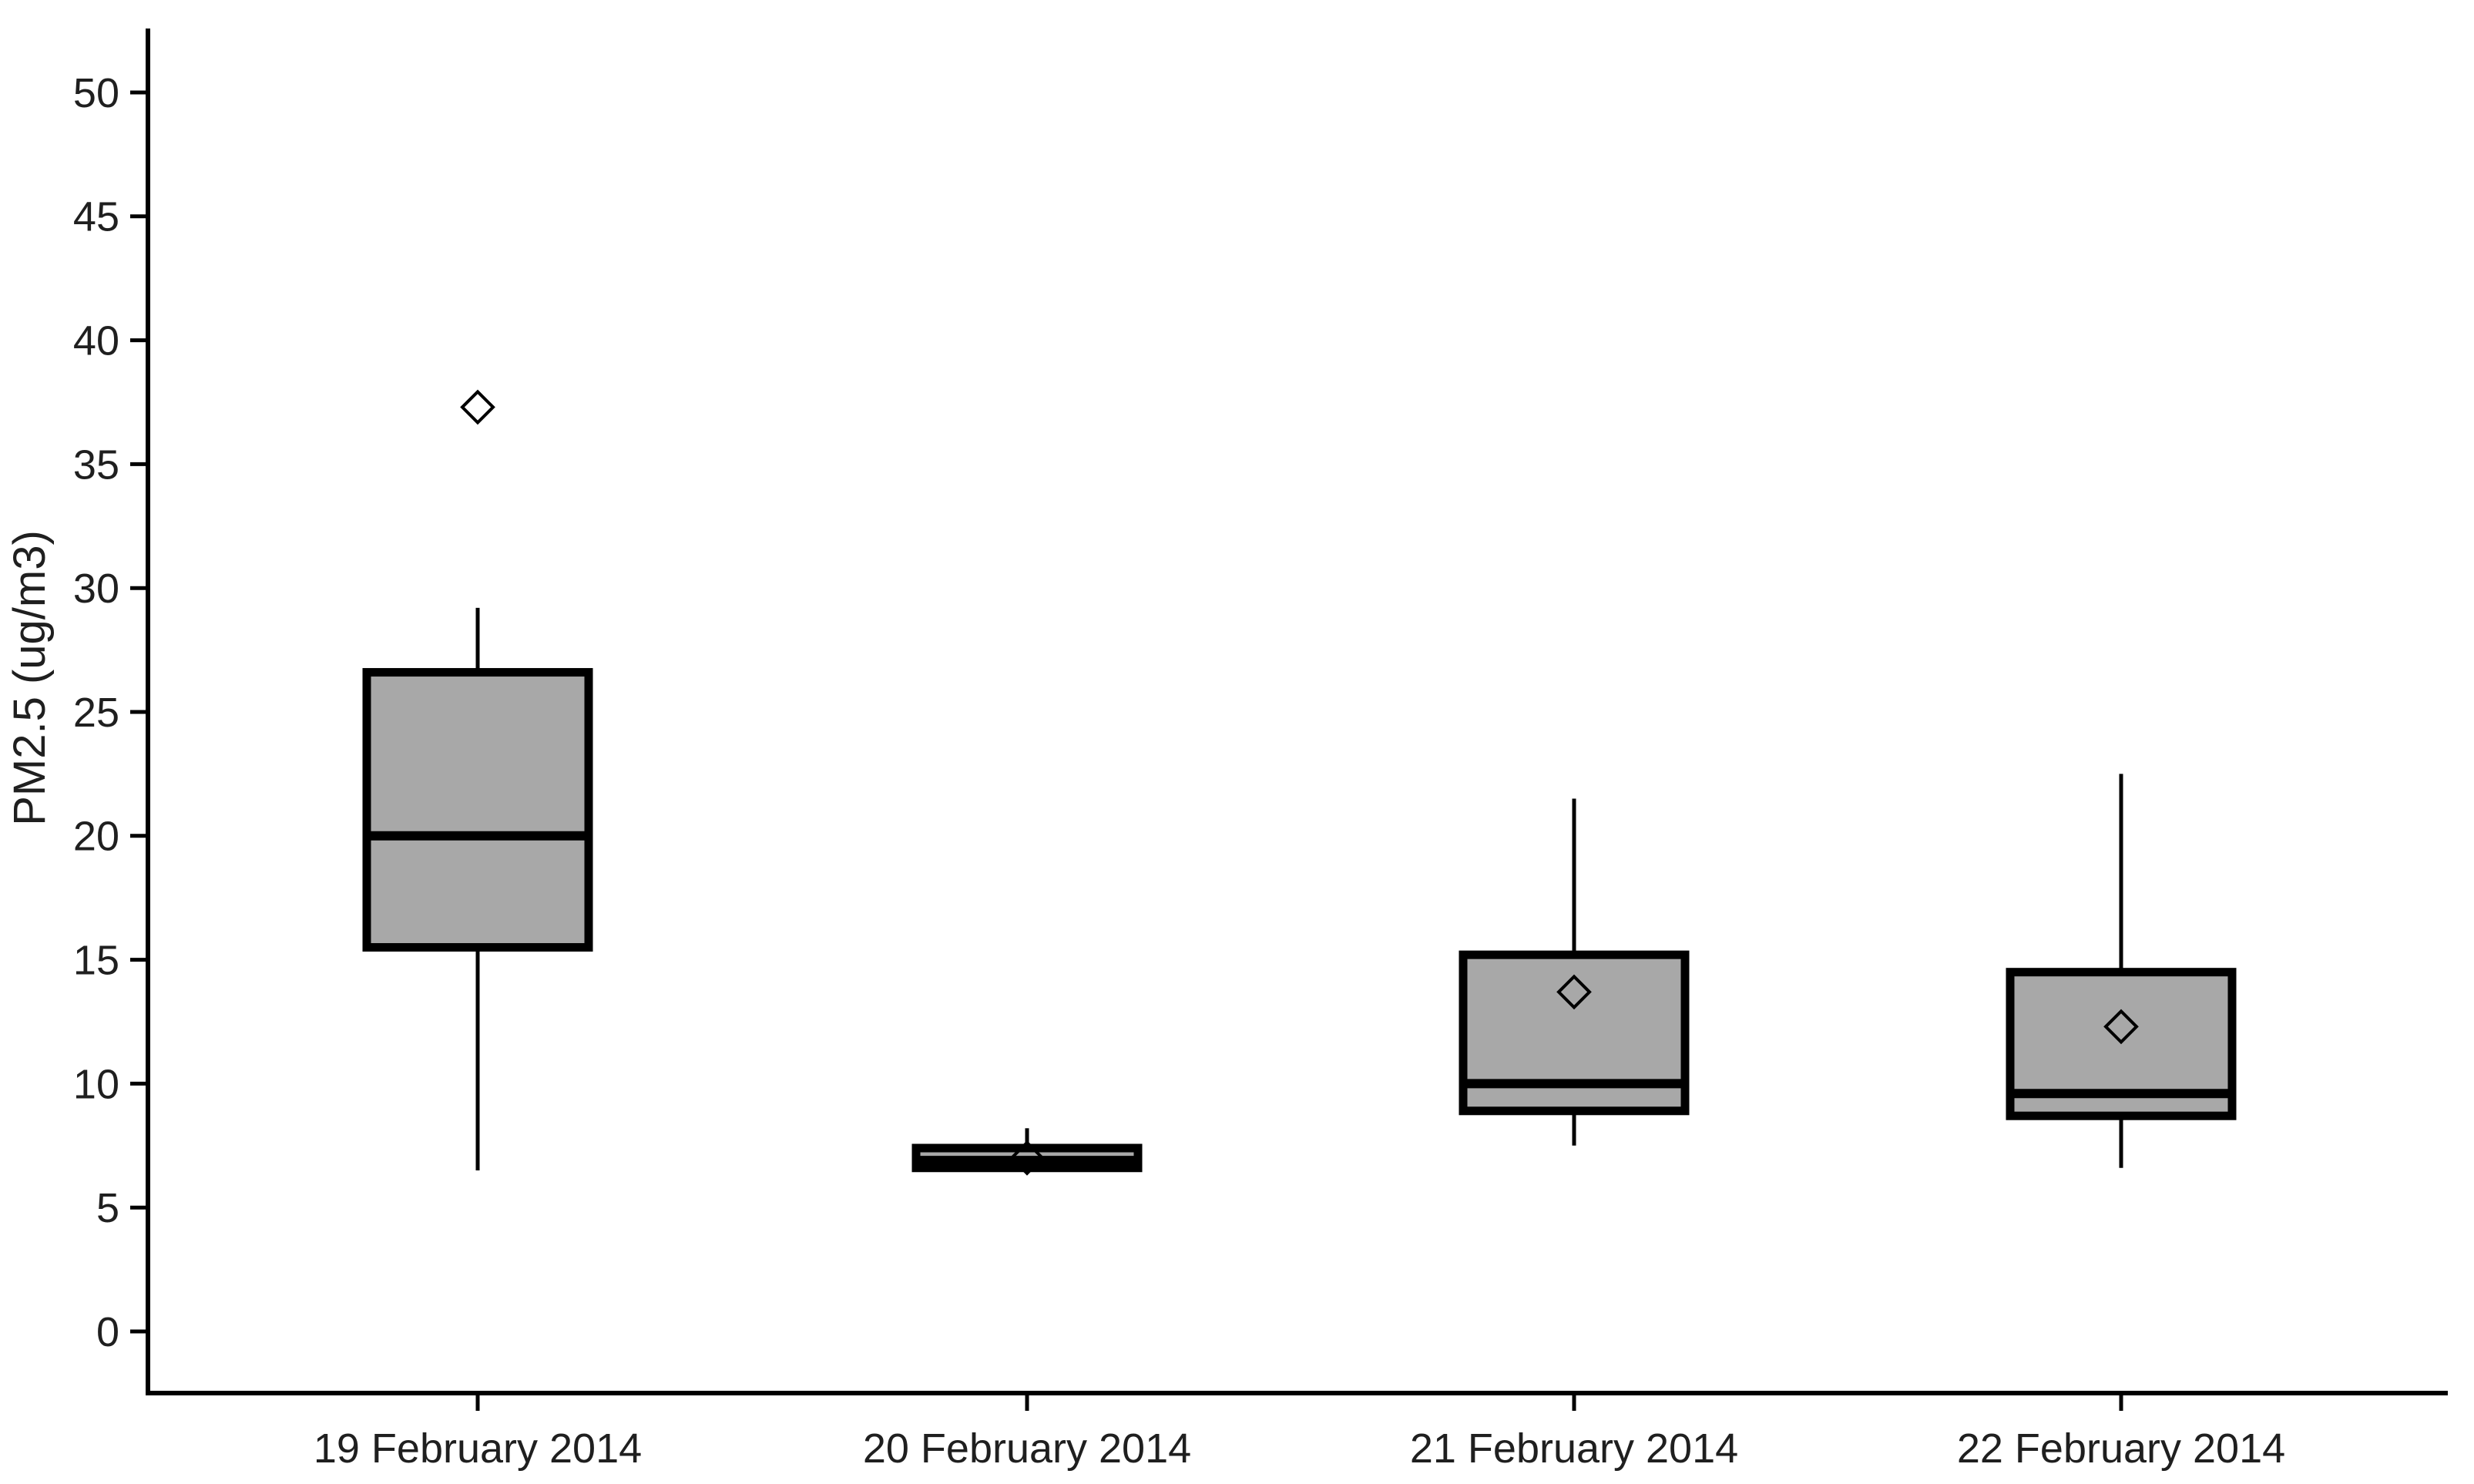 This screenshot has height=1484, width=2474. I want to click on y-tick-label-25: 25, so click(96, 713).